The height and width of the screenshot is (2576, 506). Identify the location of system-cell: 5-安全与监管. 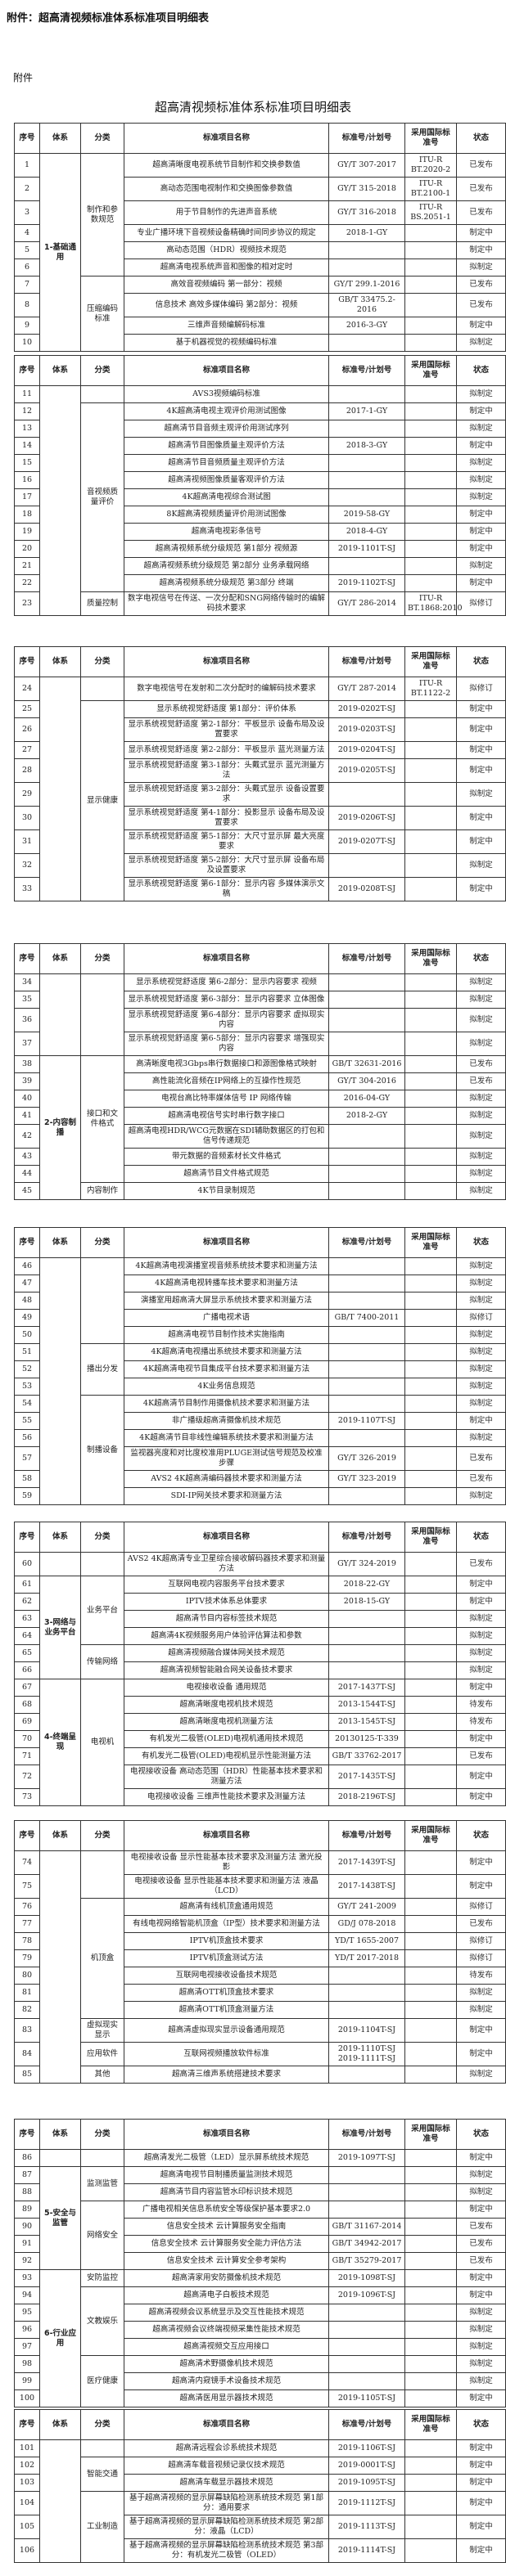
(60, 2218).